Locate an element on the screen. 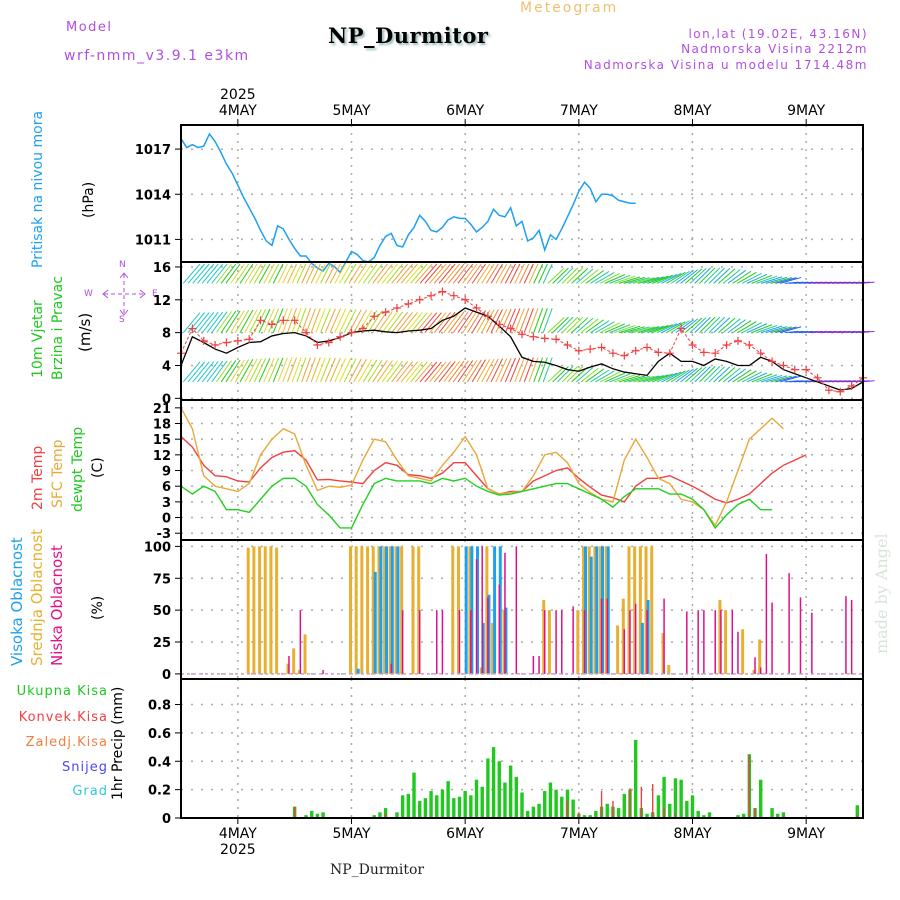 The height and width of the screenshot is (900, 900). x-tick-label-bottom: 5MAY is located at coordinates (351, 834).